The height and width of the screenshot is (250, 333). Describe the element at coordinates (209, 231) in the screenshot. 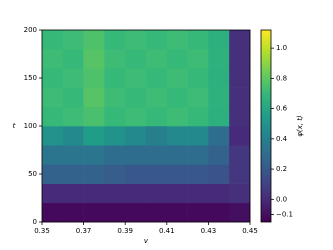

I see `x-tick-label: 0.43` at that location.